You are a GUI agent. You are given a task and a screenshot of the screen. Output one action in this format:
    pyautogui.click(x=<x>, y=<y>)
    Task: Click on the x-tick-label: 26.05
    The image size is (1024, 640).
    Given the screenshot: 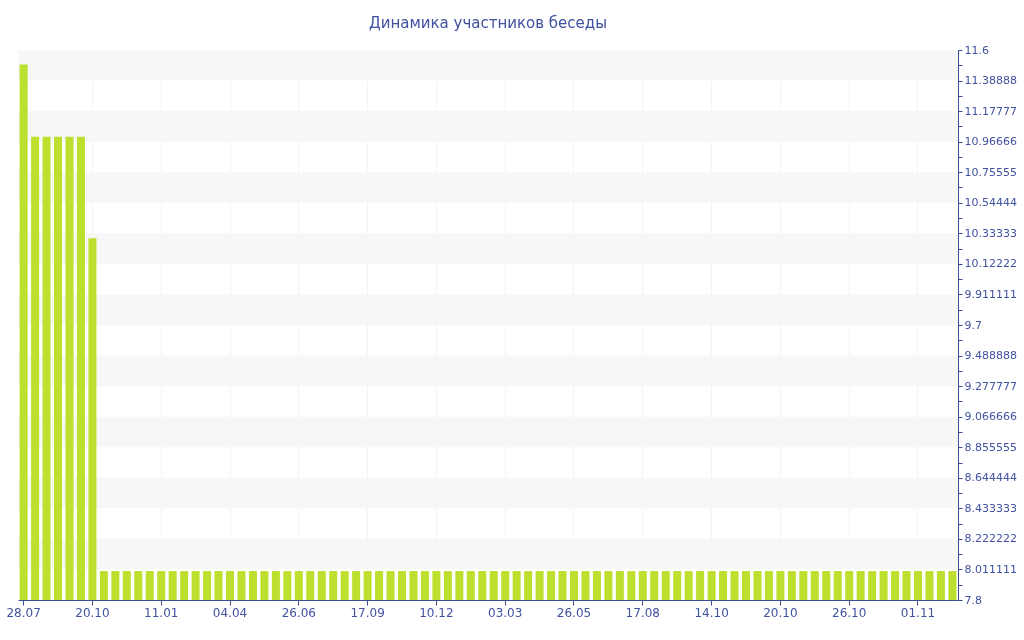 What is the action you would take?
    pyautogui.click(x=574, y=612)
    